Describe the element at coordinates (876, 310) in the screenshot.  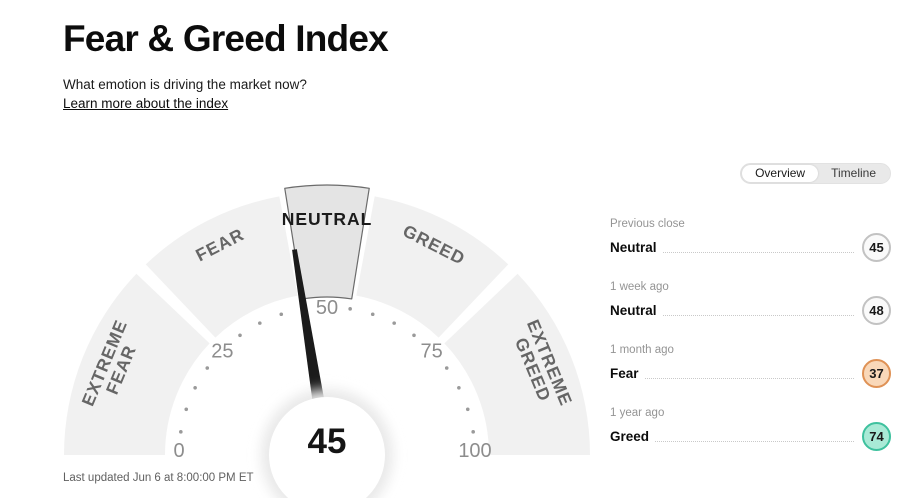
I see `history-value-badge: 48` at that location.